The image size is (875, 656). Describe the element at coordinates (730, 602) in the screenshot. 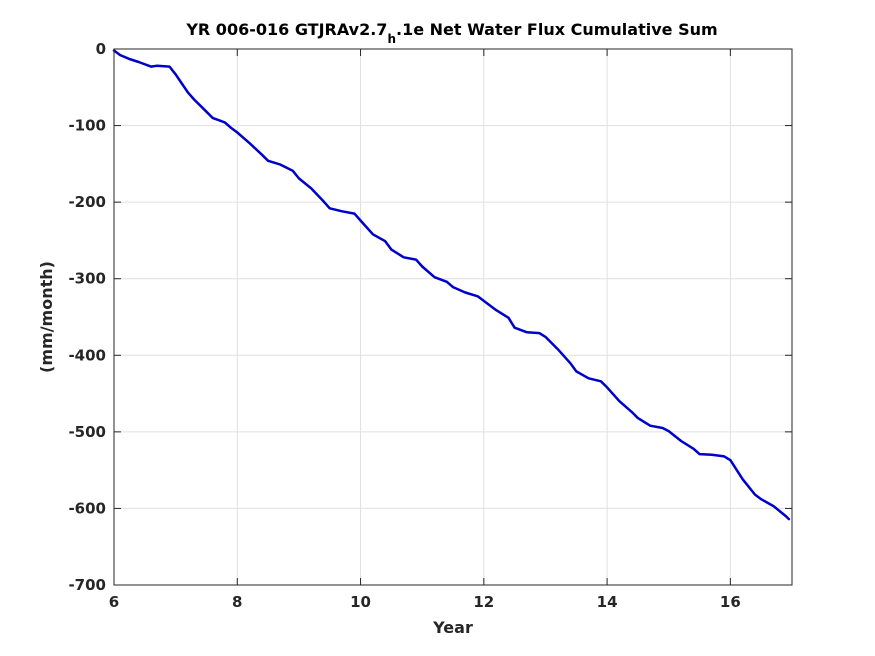

I see `x-tick-label: 16` at that location.